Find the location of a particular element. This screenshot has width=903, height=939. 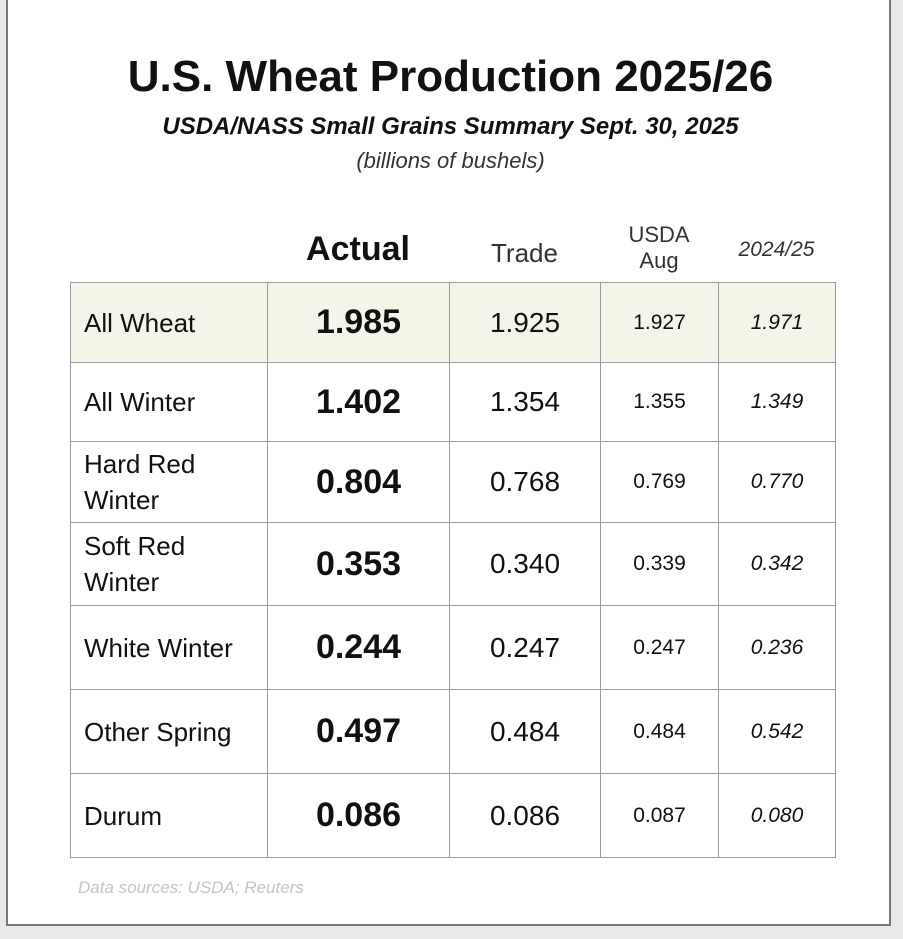

table-cell: 1.349 is located at coordinates (777, 402).